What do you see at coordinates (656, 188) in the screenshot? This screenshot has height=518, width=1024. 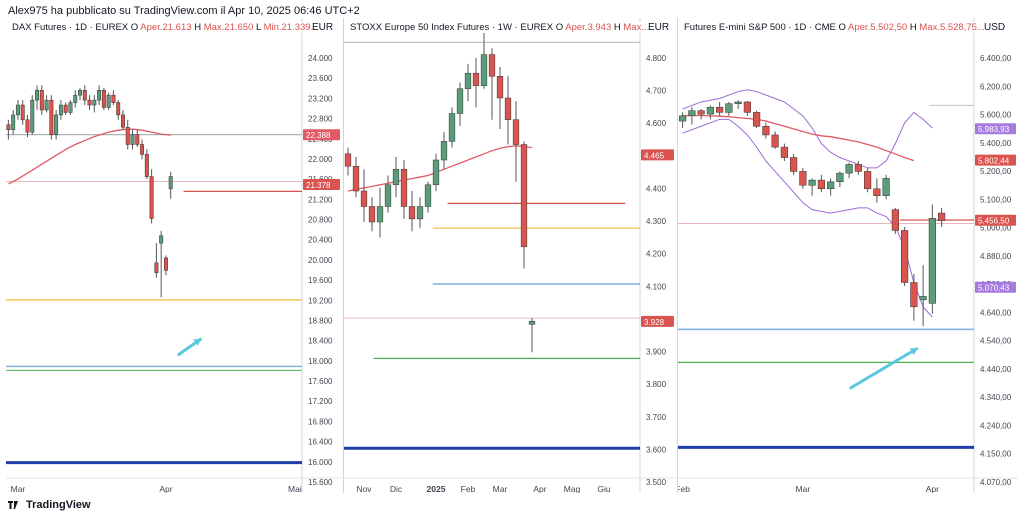 I see `y-tick-label: 4.400` at bounding box center [656, 188].